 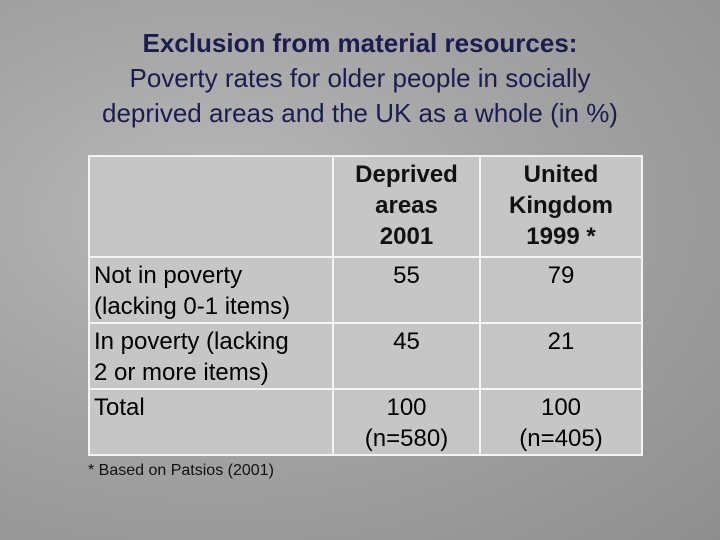 I want to click on header-cell: United Kingdom 1999 *, so click(x=561, y=206).